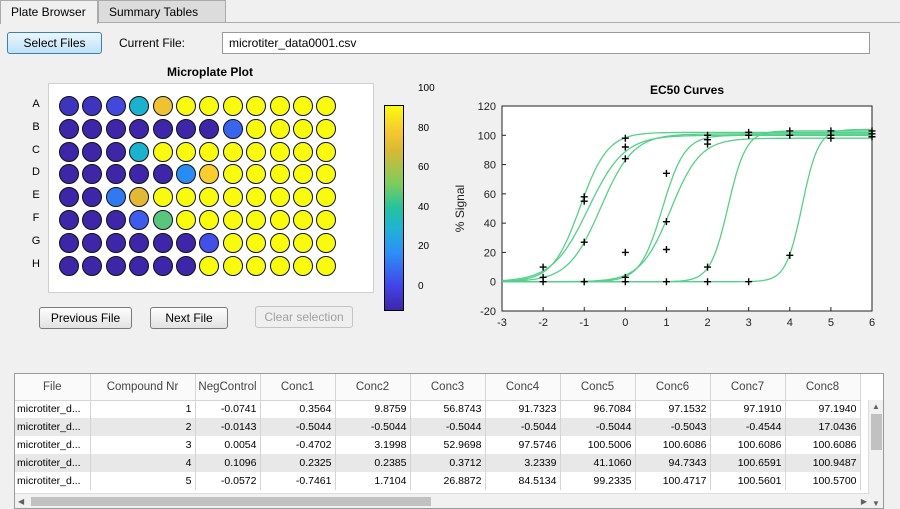  What do you see at coordinates (523, 387) in the screenshot?
I see `column-header: Conc4` at bounding box center [523, 387].